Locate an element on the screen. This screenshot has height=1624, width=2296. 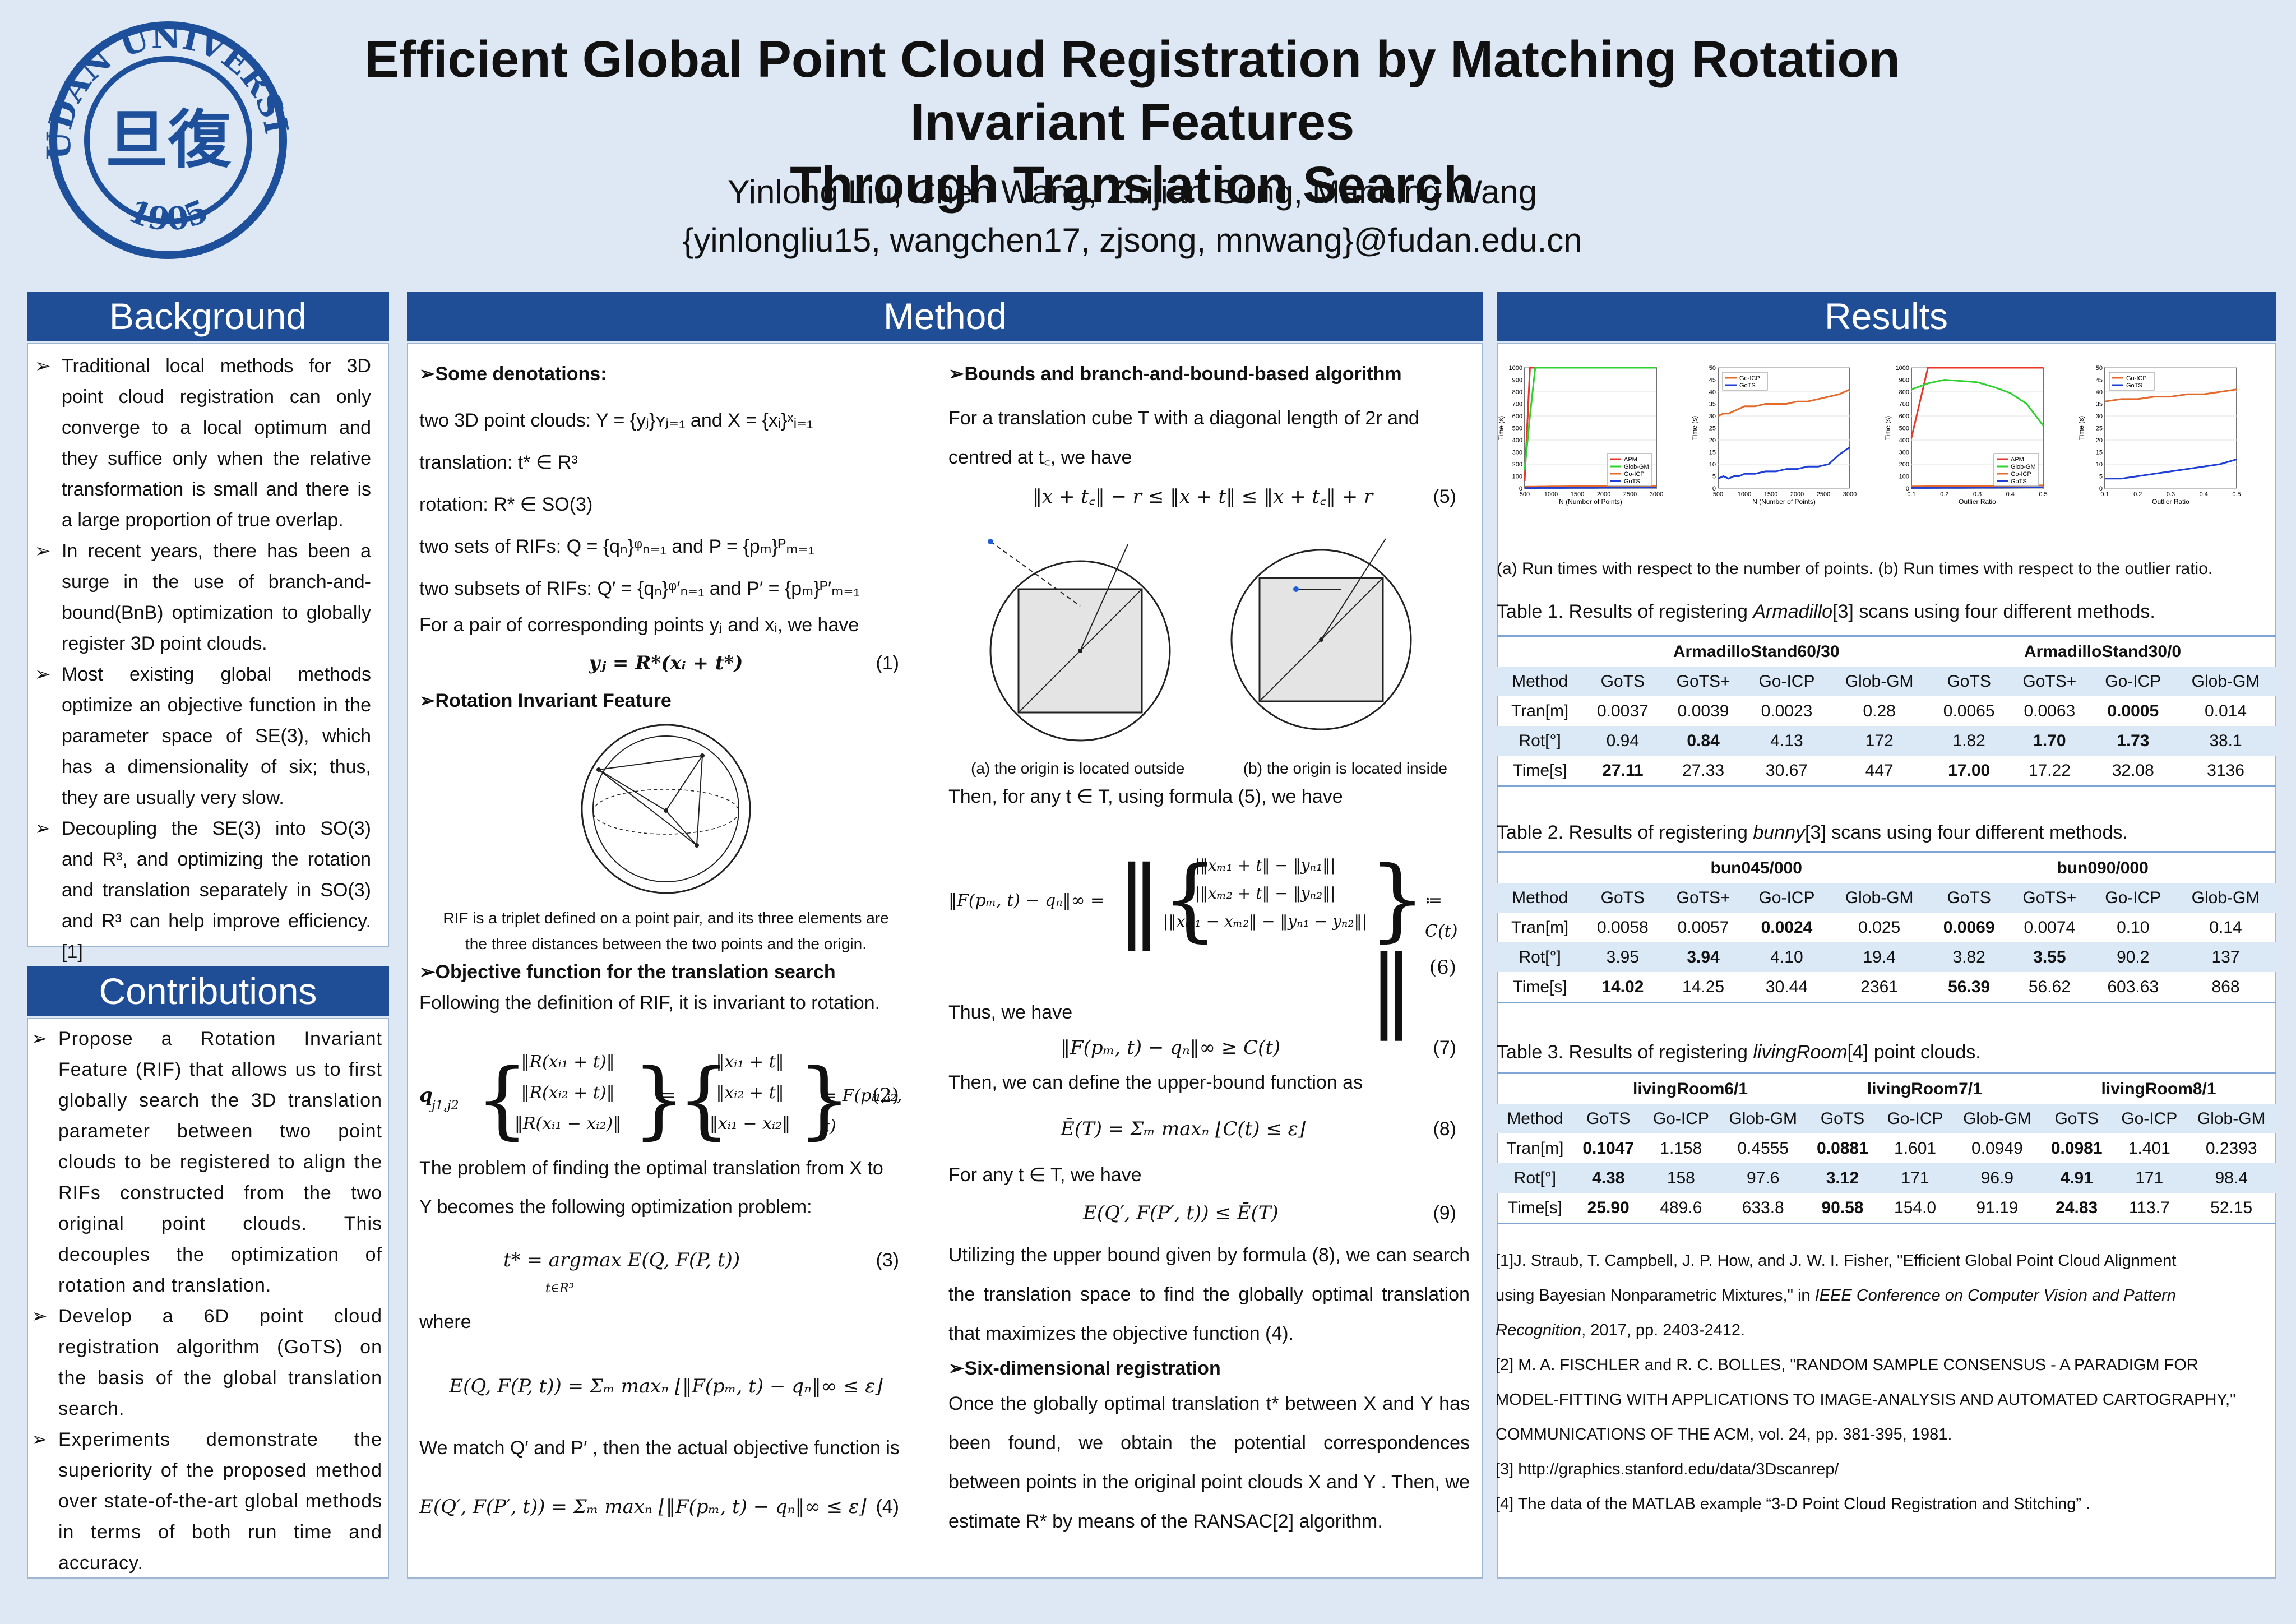
table-cell: 171 is located at coordinates (2149, 1177).